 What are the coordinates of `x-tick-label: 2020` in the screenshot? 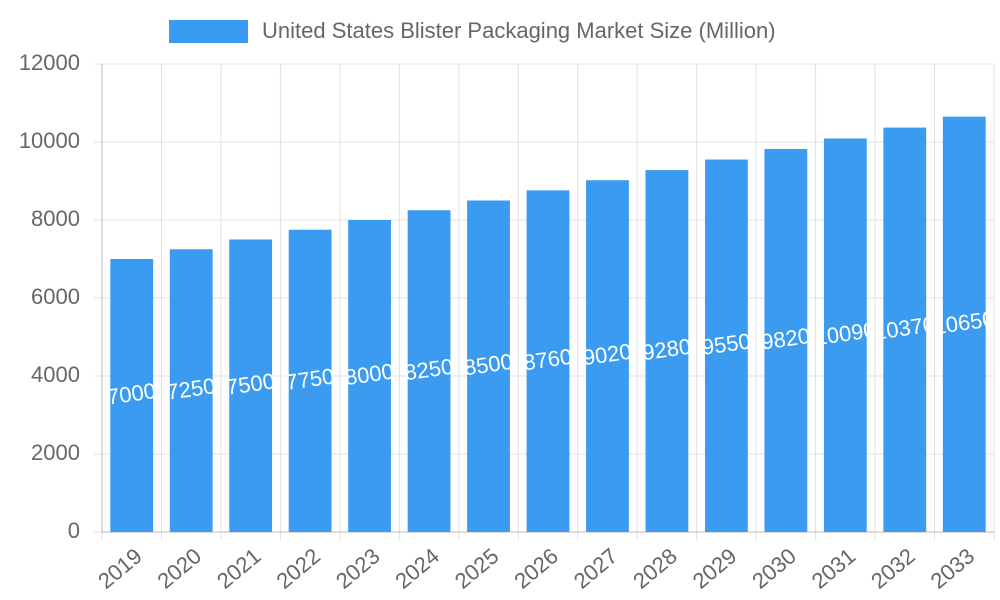 It's located at (180, 568).